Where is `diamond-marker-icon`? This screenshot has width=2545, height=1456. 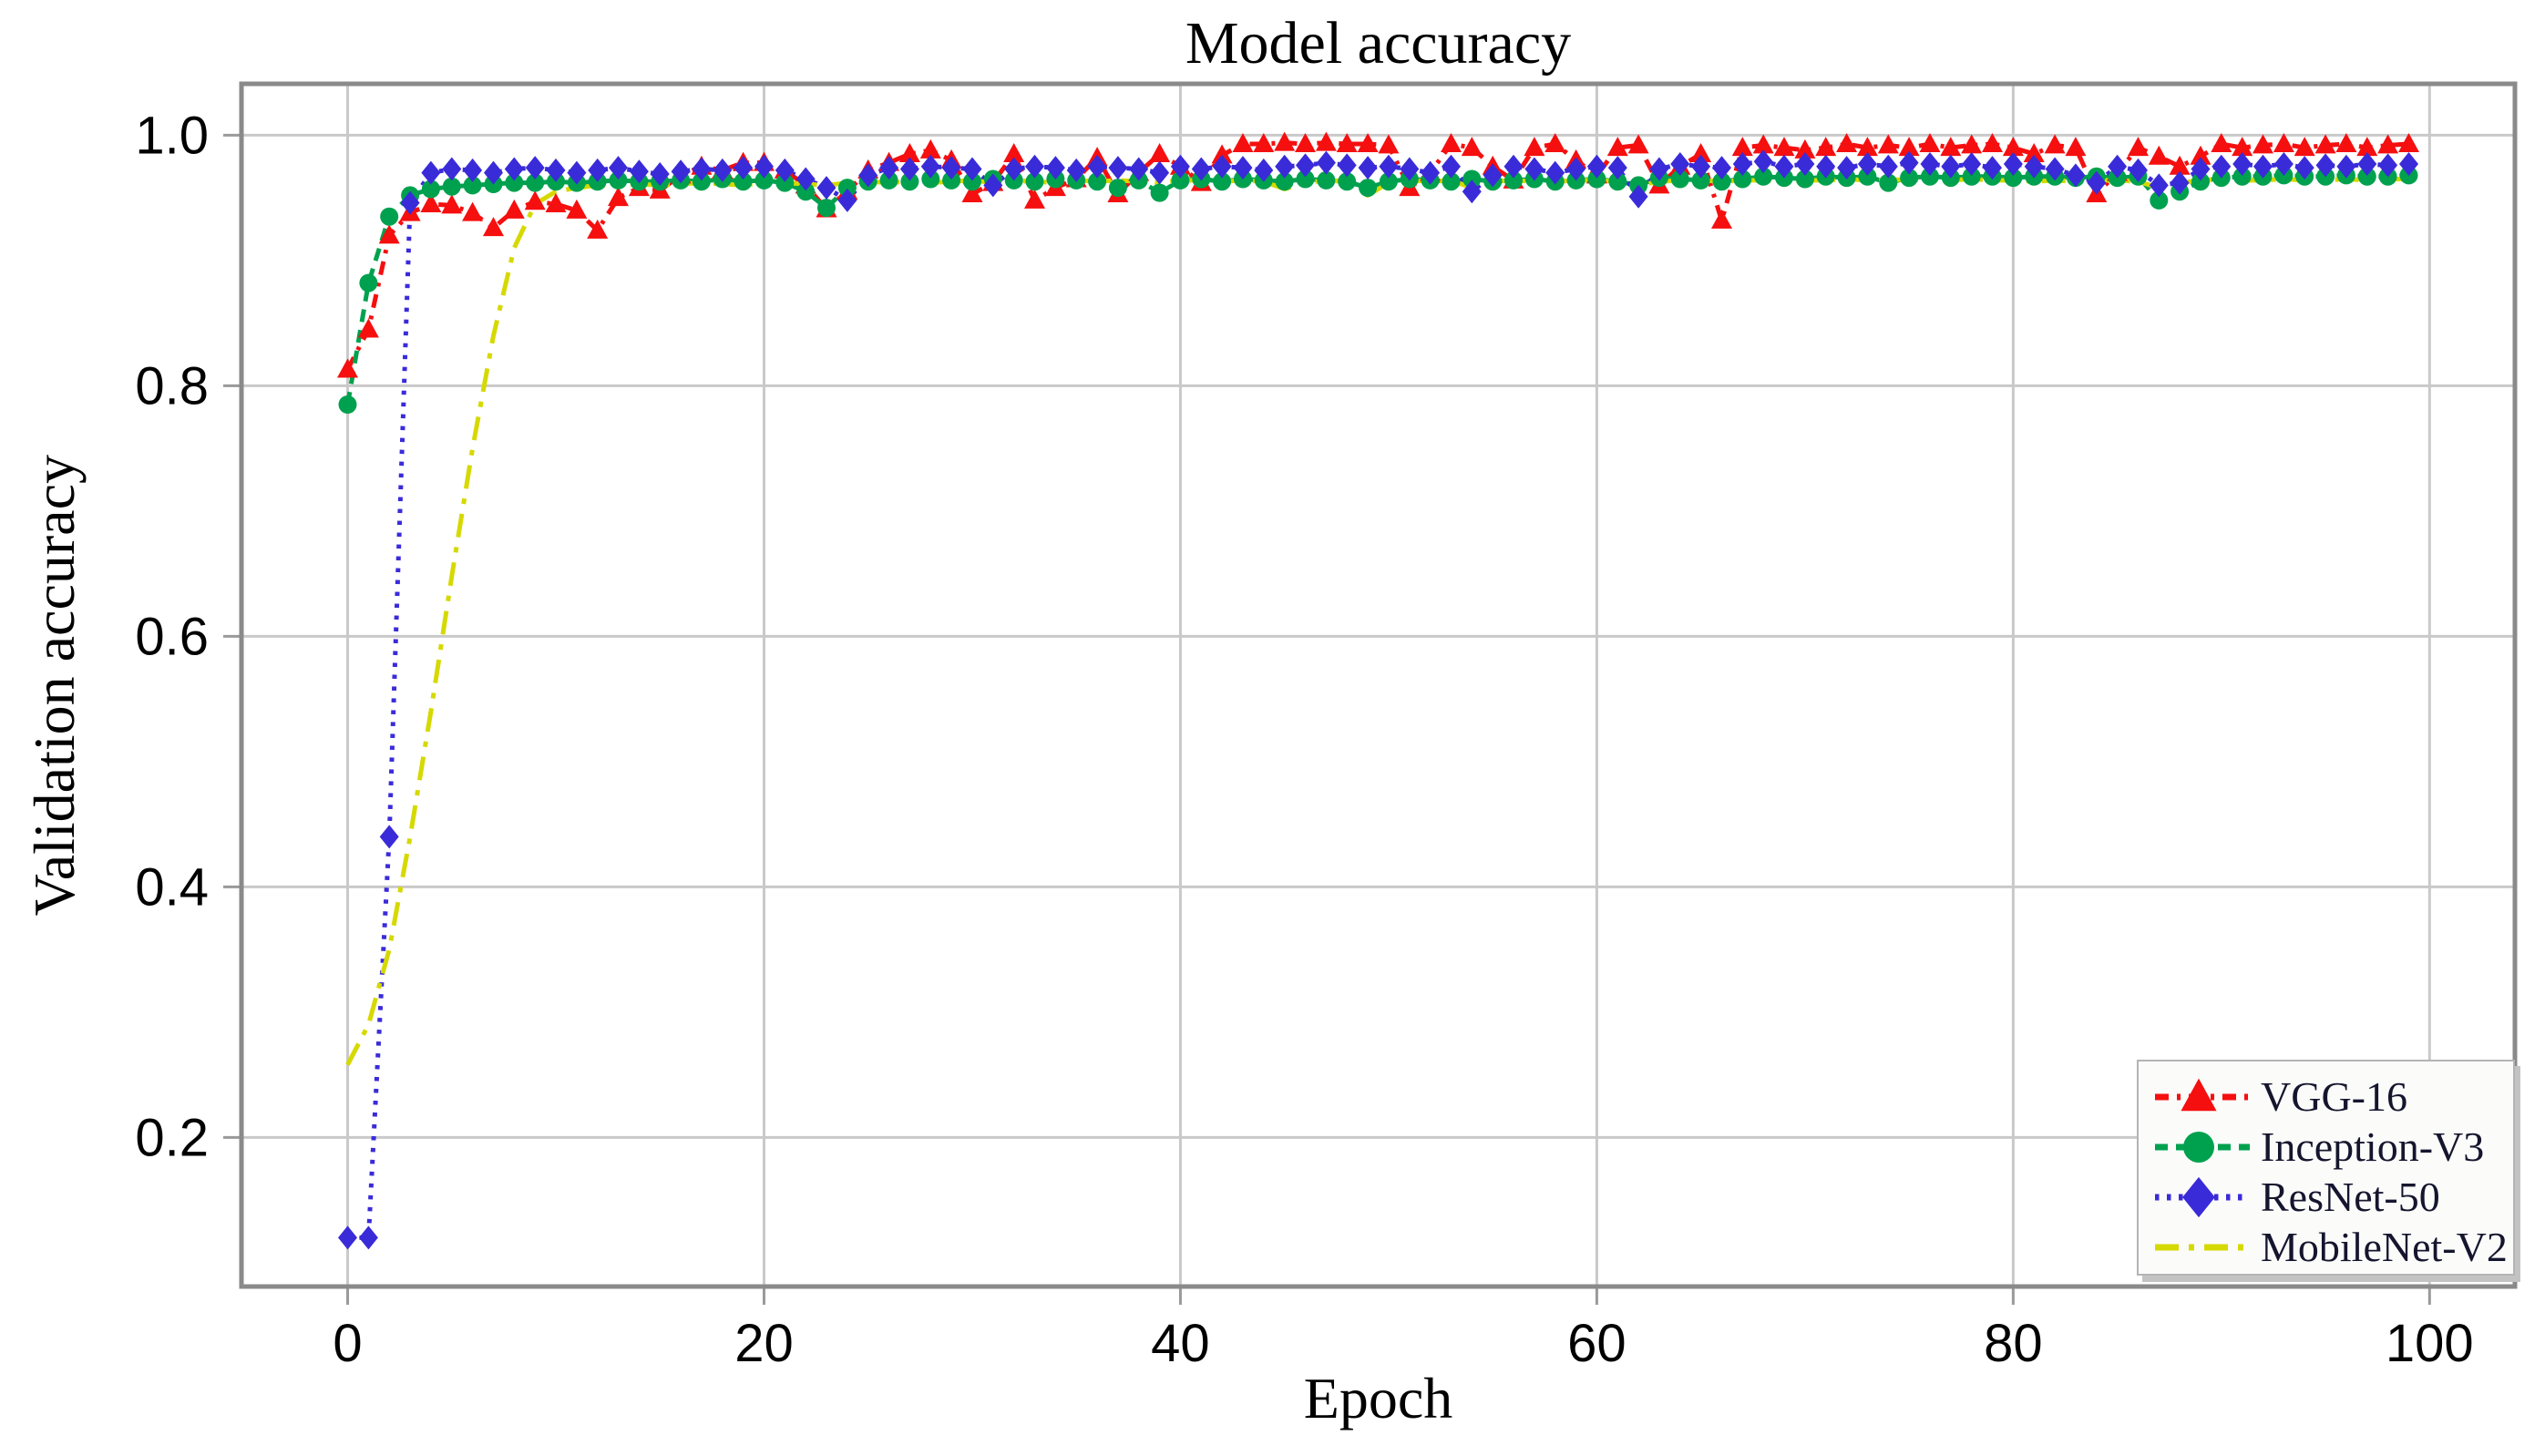
diamond-marker-icon is located at coordinates (2198, 1197).